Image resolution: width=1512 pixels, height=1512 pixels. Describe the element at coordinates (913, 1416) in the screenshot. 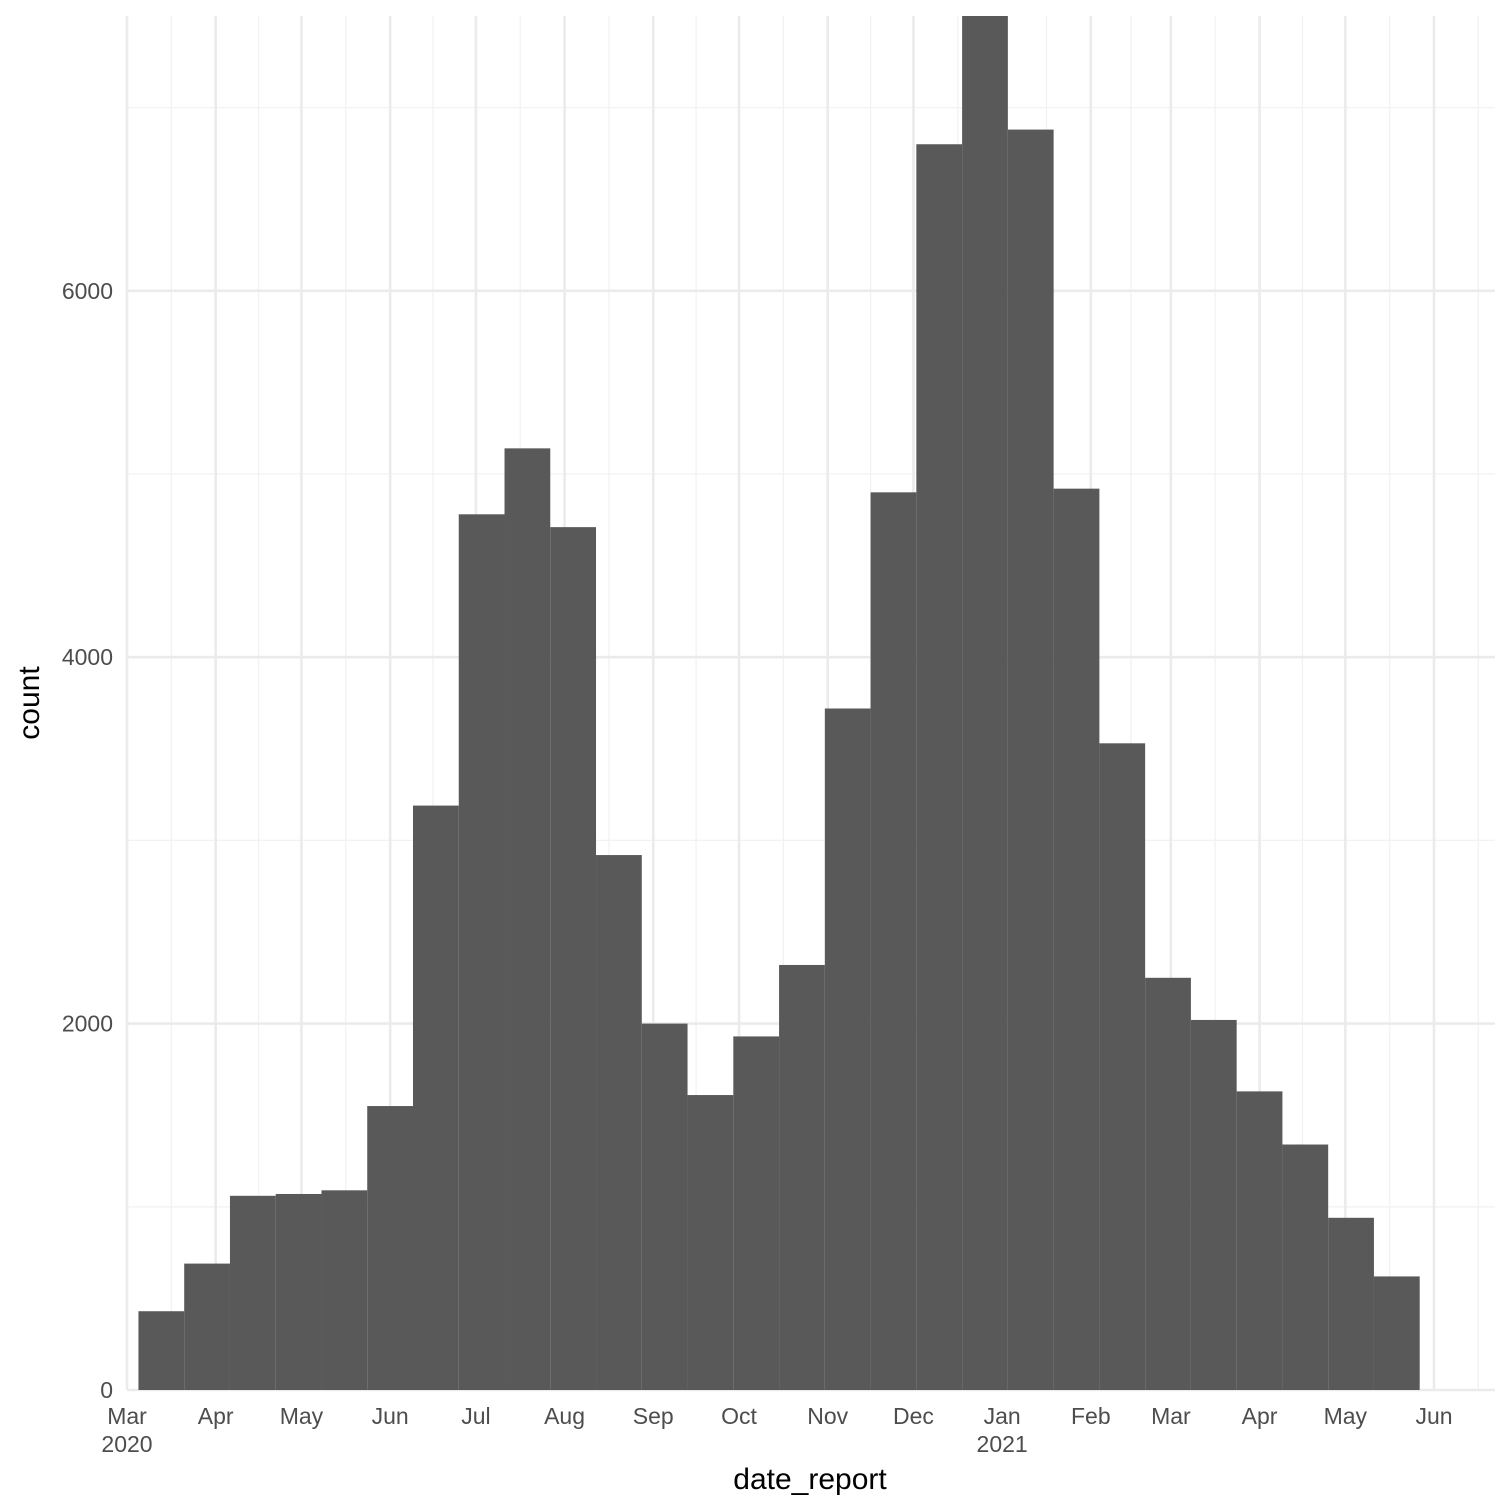

I see `x-tick-label: Dec` at that location.